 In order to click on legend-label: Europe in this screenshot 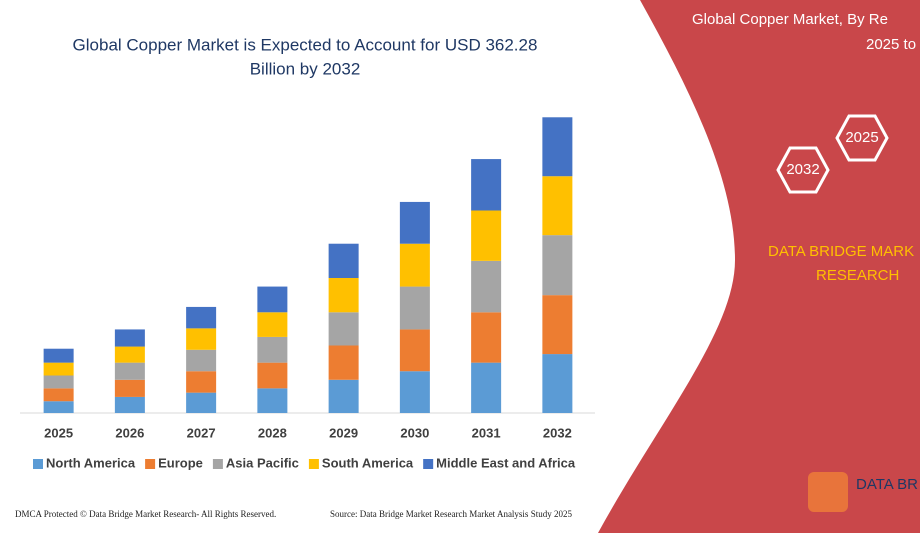, I will do `click(180, 462)`.